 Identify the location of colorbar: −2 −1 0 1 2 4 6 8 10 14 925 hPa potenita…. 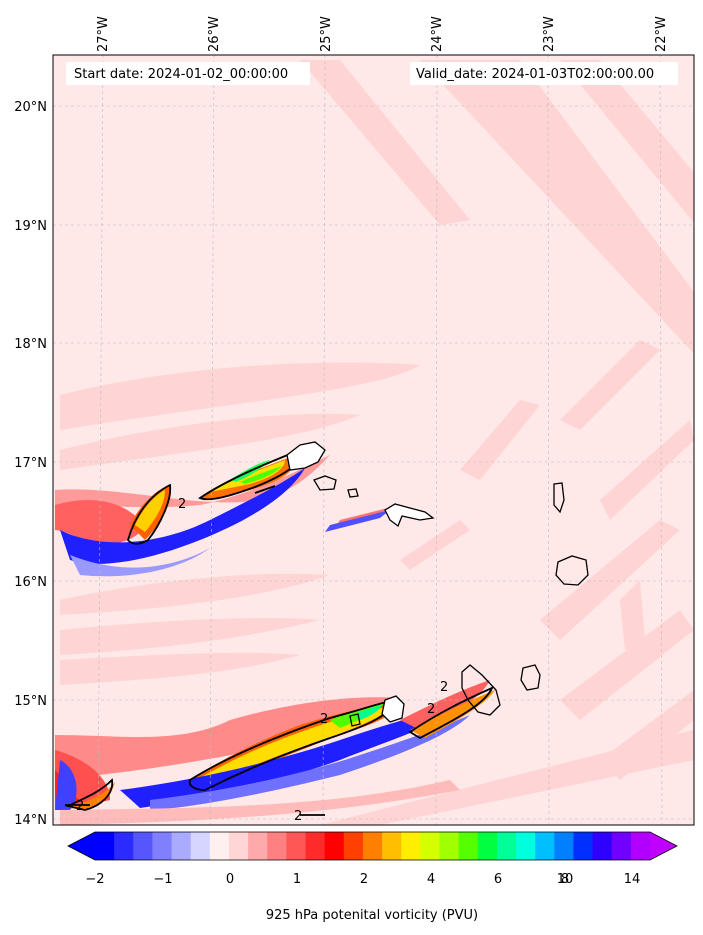
(372, 877).